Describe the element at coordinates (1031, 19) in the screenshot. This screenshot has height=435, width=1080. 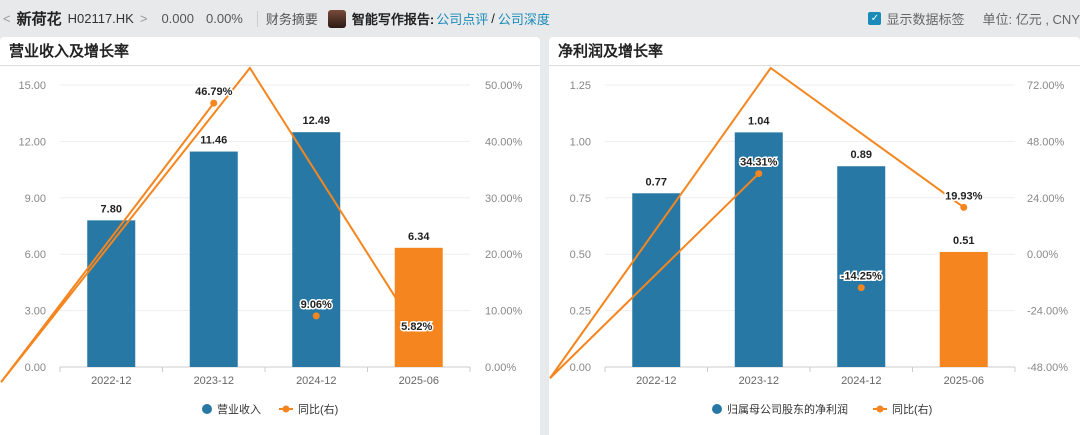
I see `unit-label: 单位: 亿元 , CNY` at that location.